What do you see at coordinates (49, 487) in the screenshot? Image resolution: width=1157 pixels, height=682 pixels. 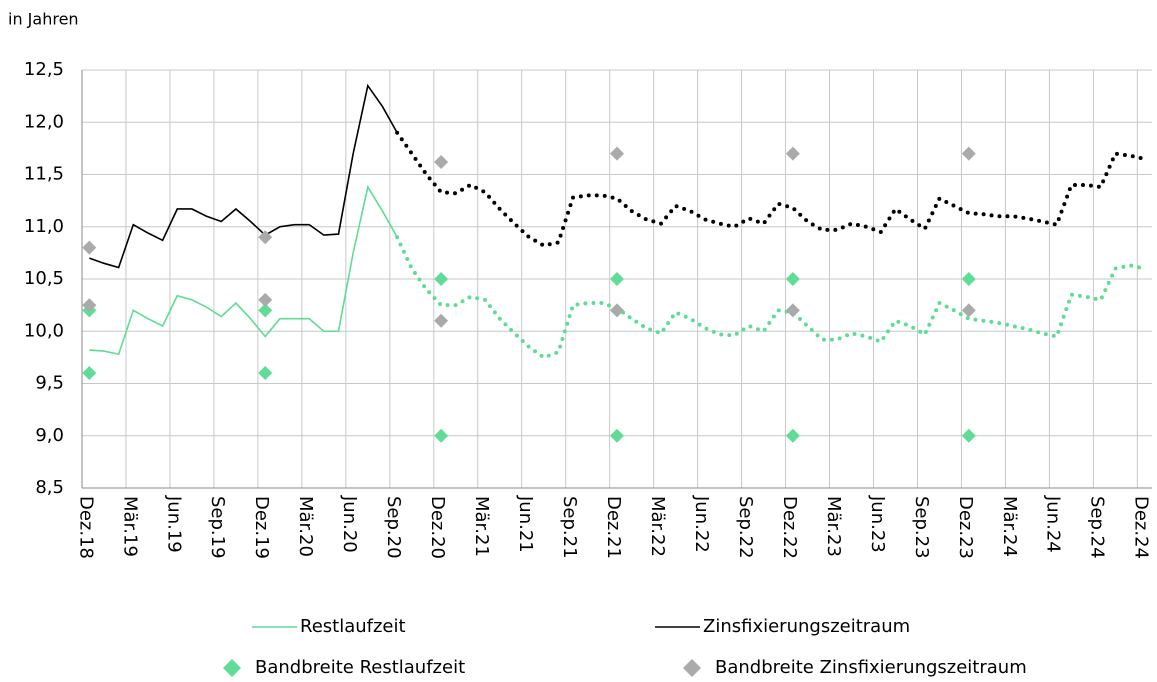 I see `y-tick-label: 8,5` at bounding box center [49, 487].